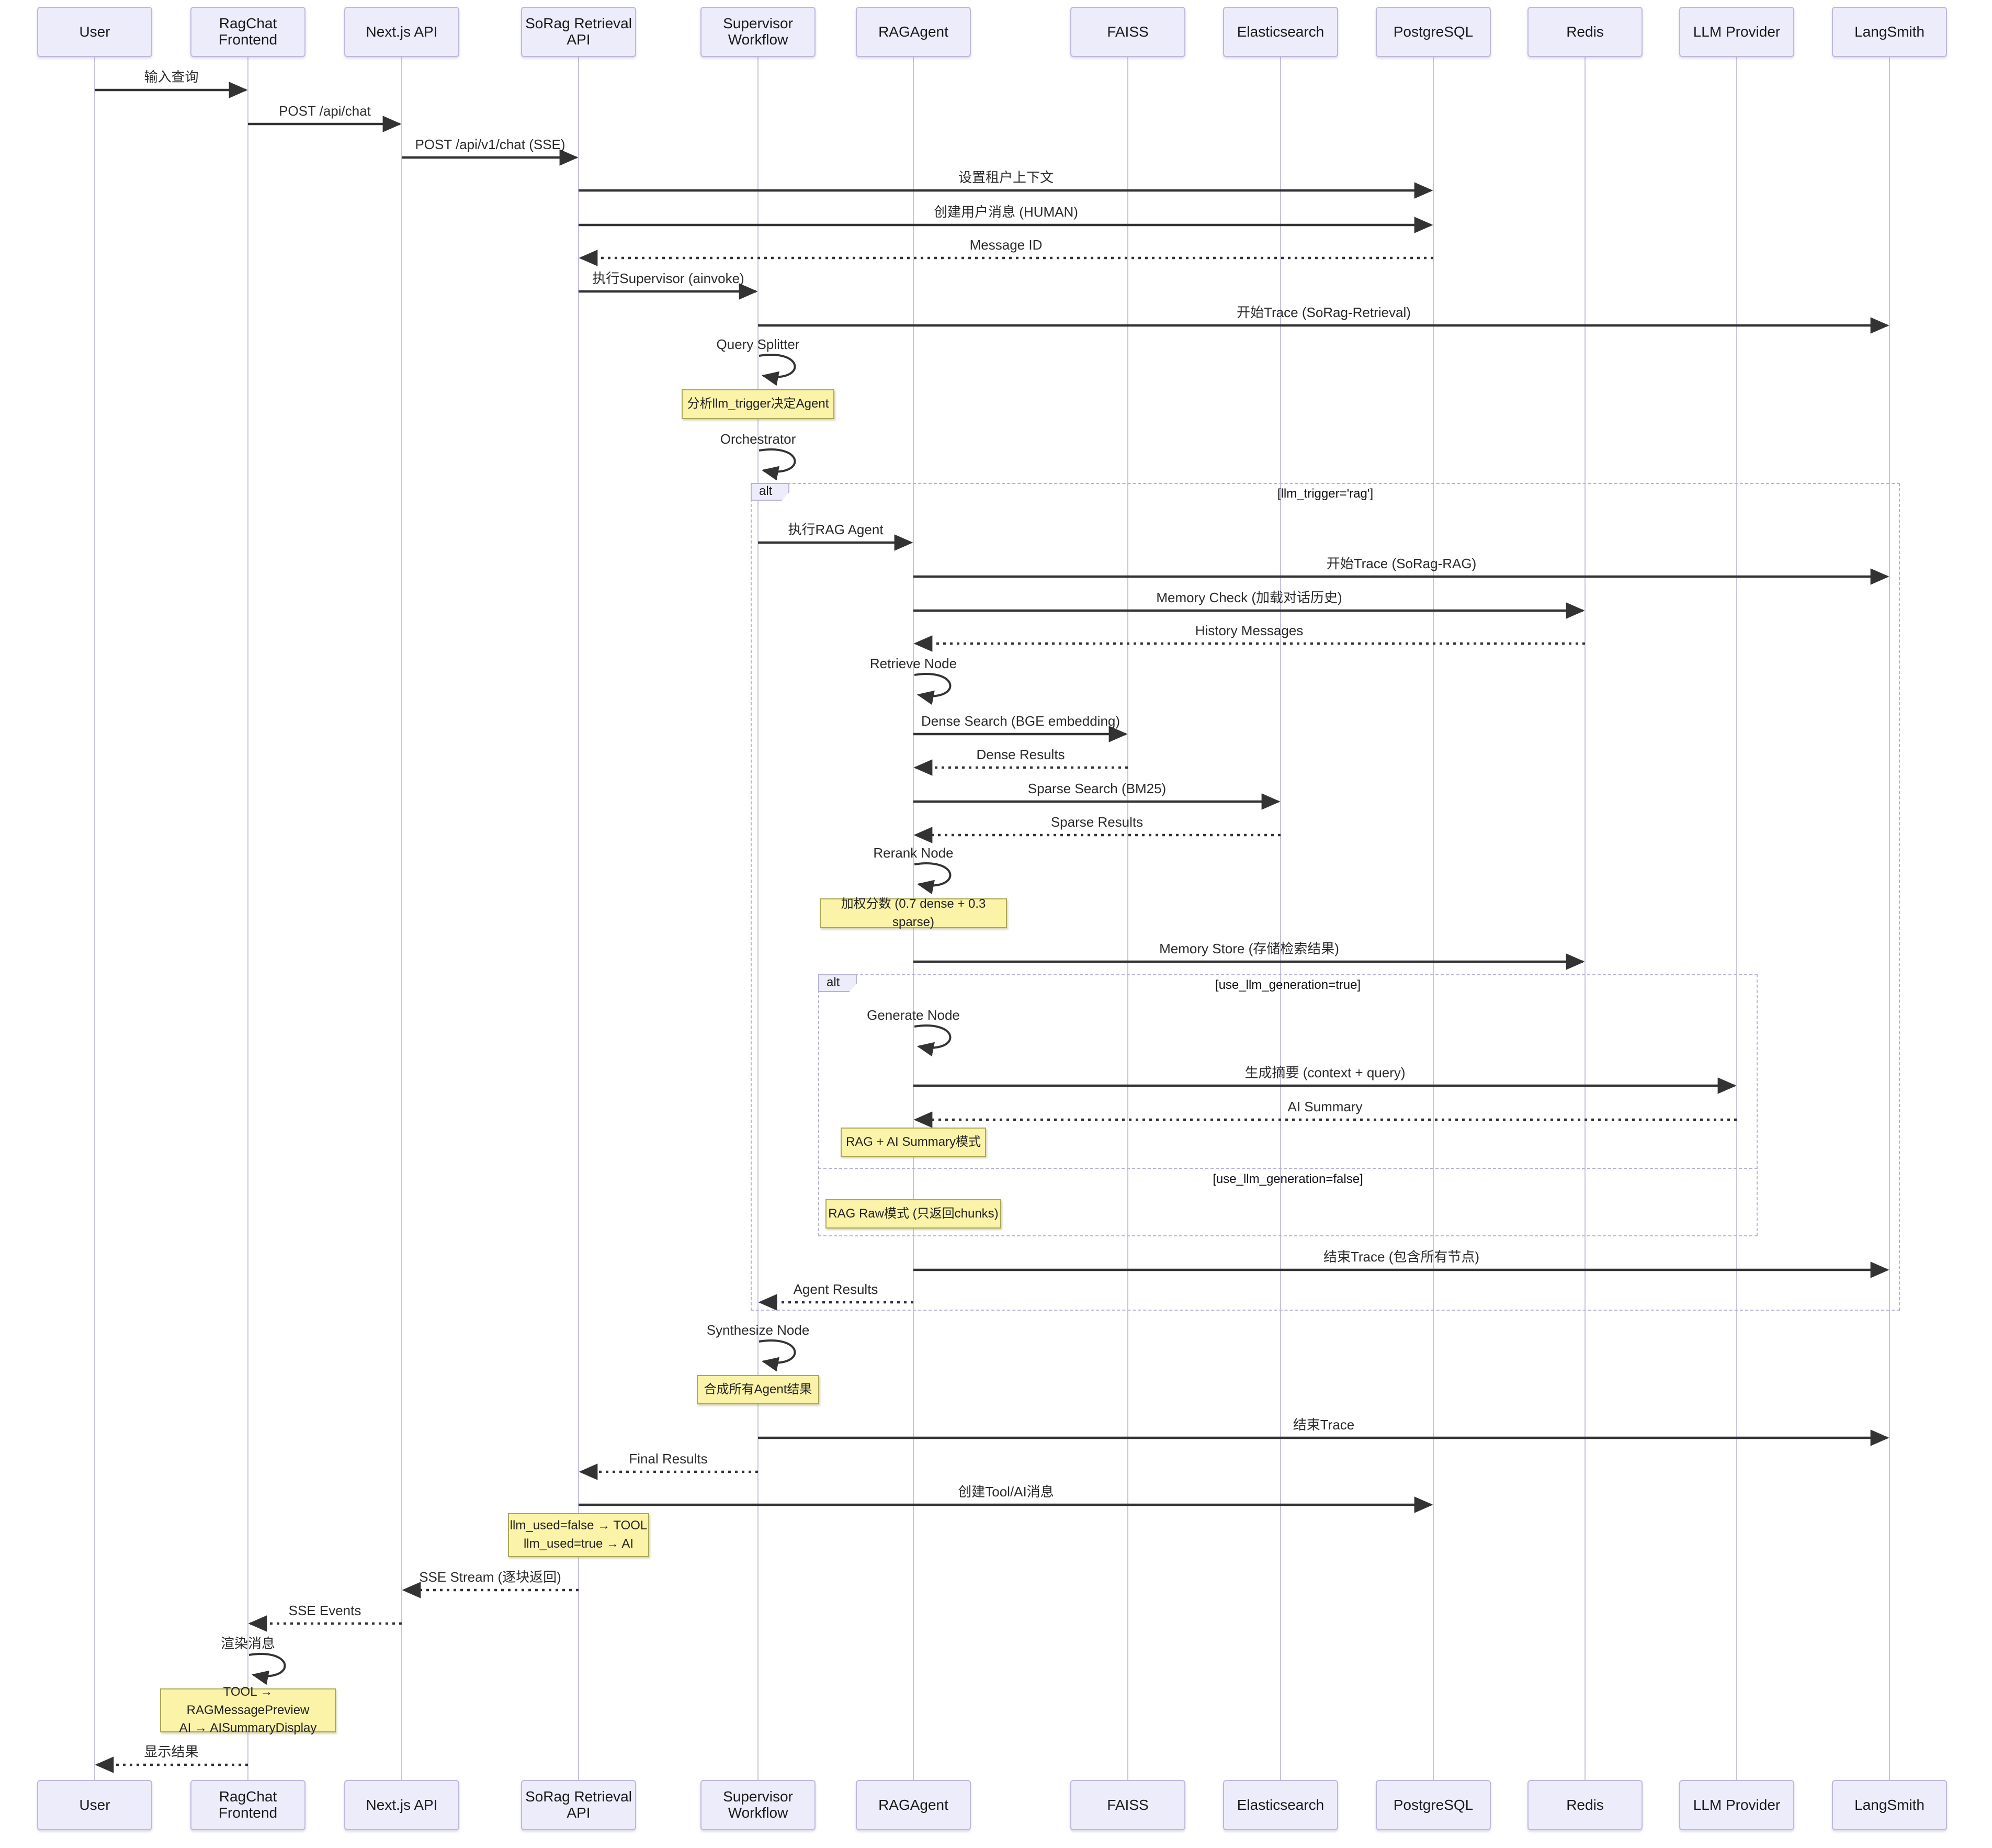 Image resolution: width=1992 pixels, height=1848 pixels. What do you see at coordinates (1006, 245) in the screenshot?
I see `message-label: Message ID` at bounding box center [1006, 245].